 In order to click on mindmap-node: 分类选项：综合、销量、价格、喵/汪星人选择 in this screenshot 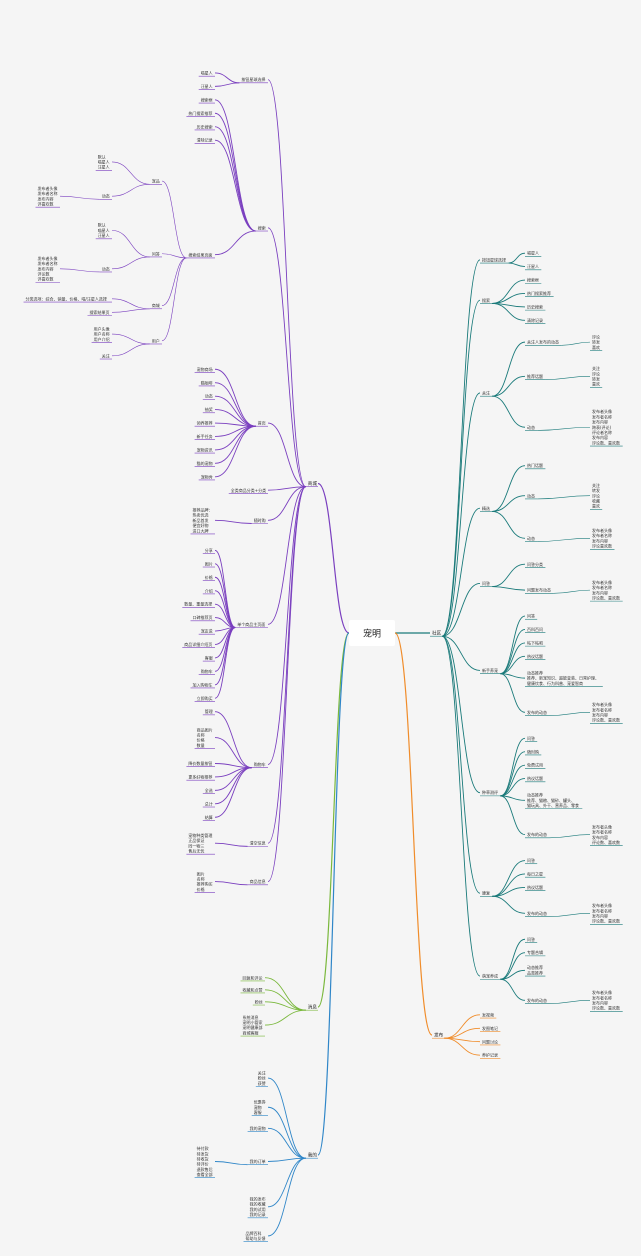, I will do `click(66, 298)`.